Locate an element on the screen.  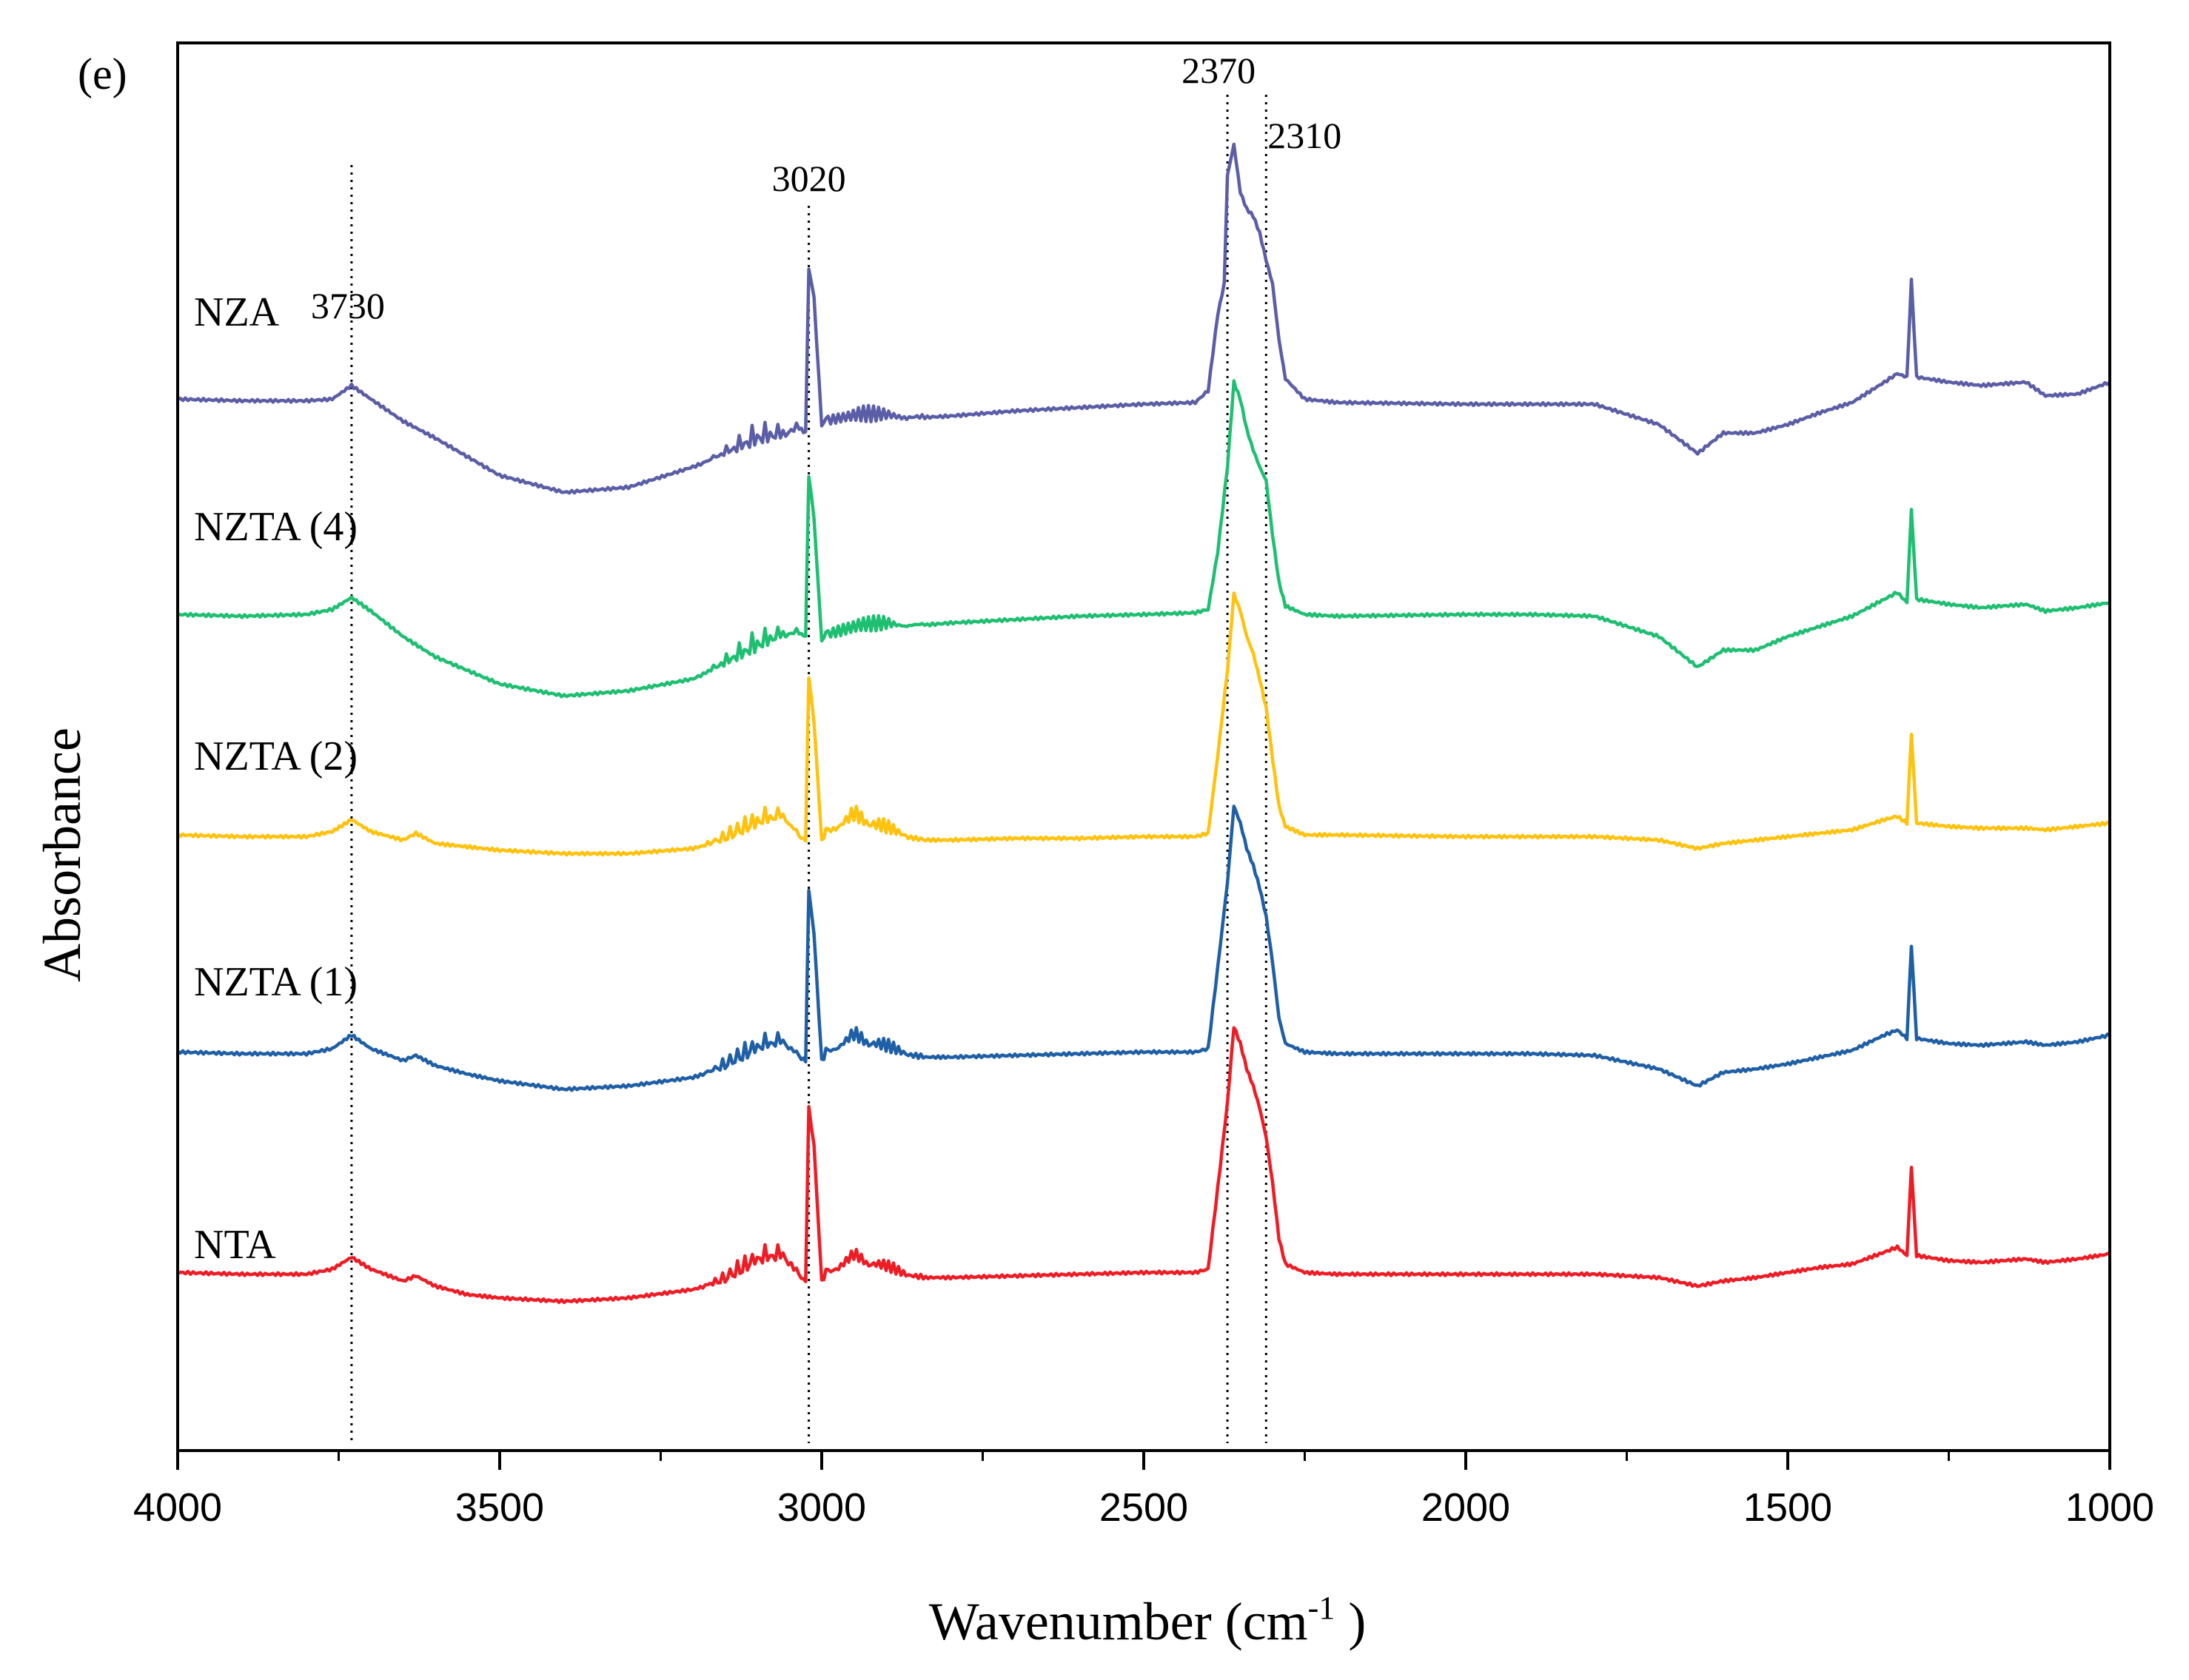
peak-labels: 3730 3020 2370 2310 is located at coordinates (826, 188).